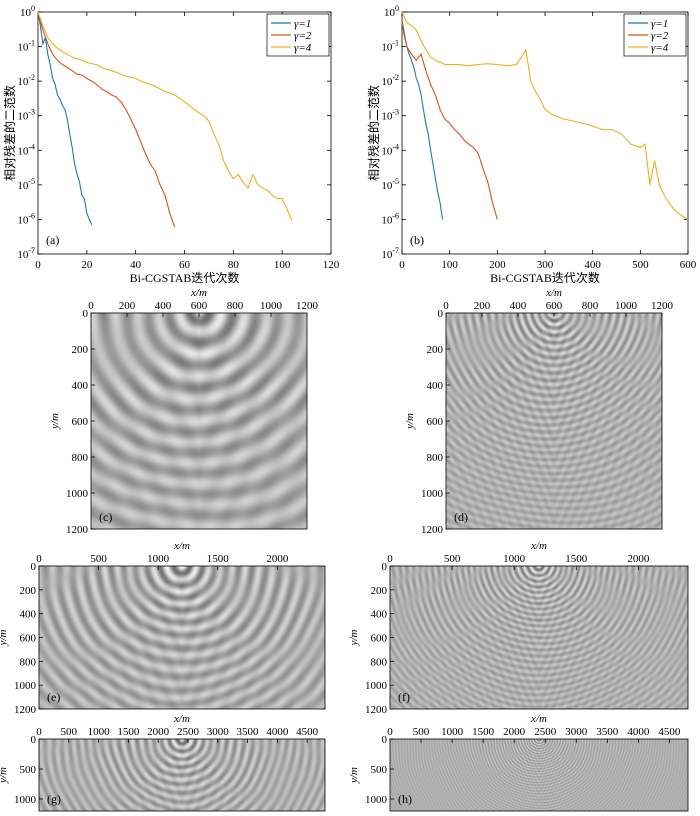 The image size is (700, 816). What do you see at coordinates (136, 265) in the screenshot?
I see `x-tick-label: 40` at bounding box center [136, 265].